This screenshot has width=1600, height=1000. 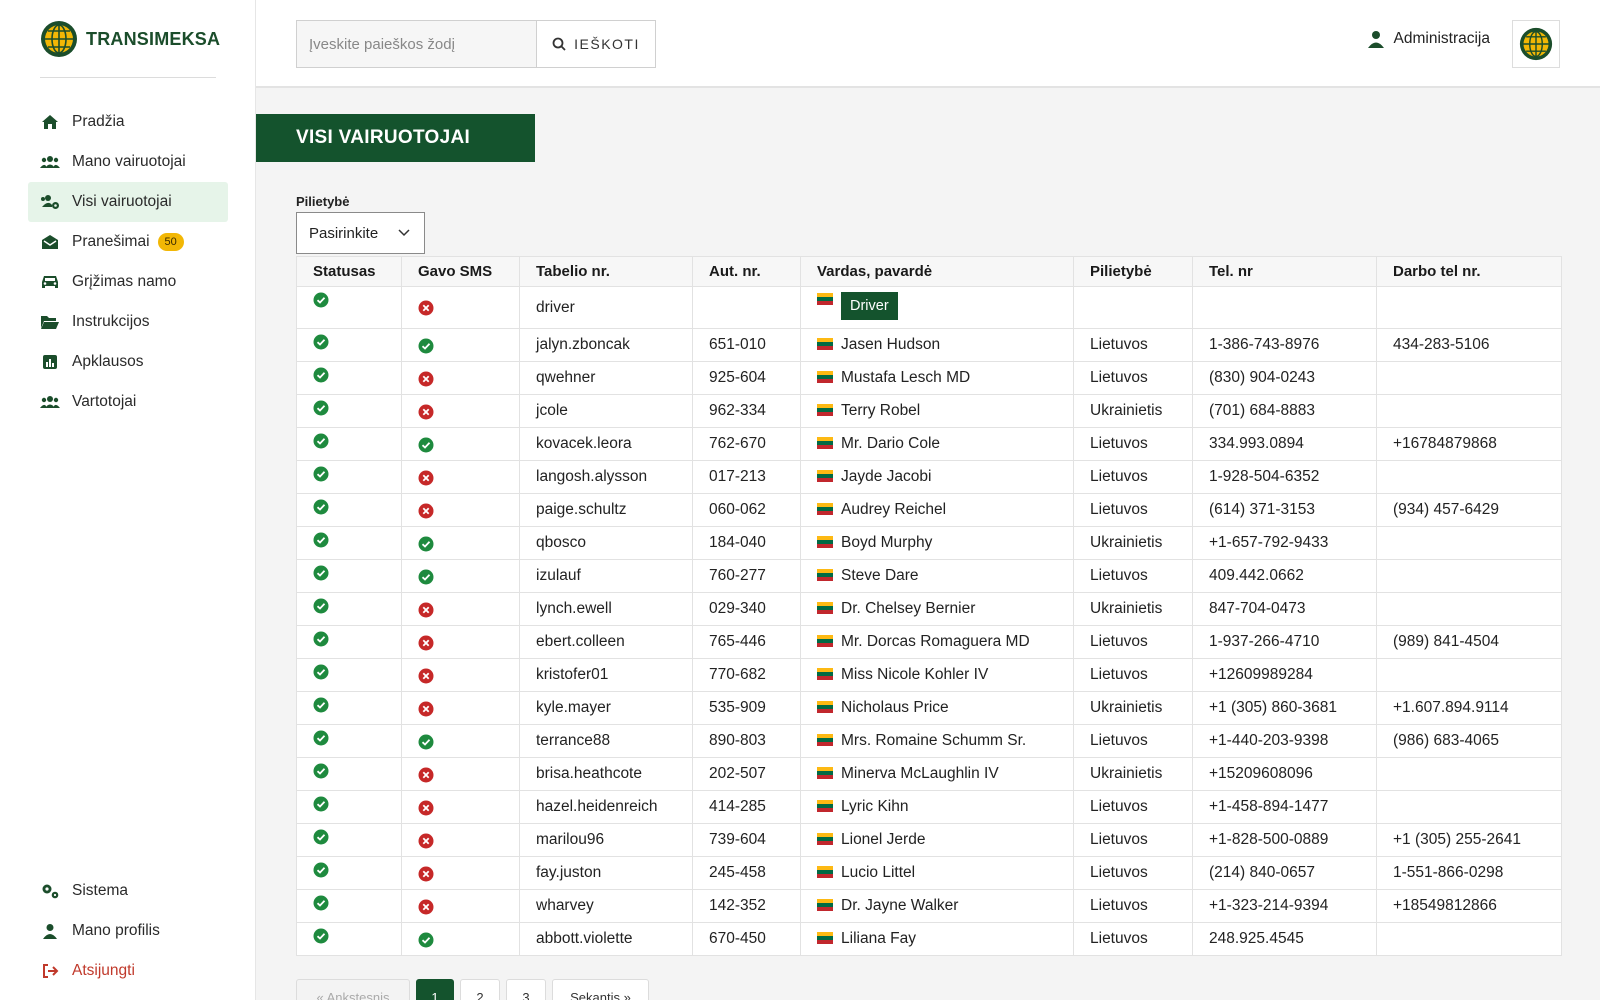 I want to click on darbo-tel-cell: +18549812866, so click(x=1469, y=906).